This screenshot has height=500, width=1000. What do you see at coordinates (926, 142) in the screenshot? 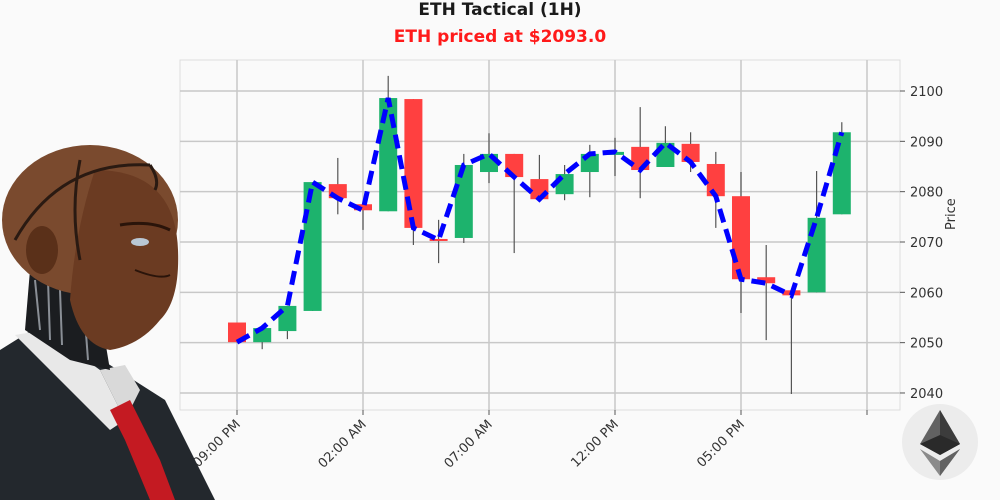
I see `y-tick-label: 2090` at bounding box center [926, 142].